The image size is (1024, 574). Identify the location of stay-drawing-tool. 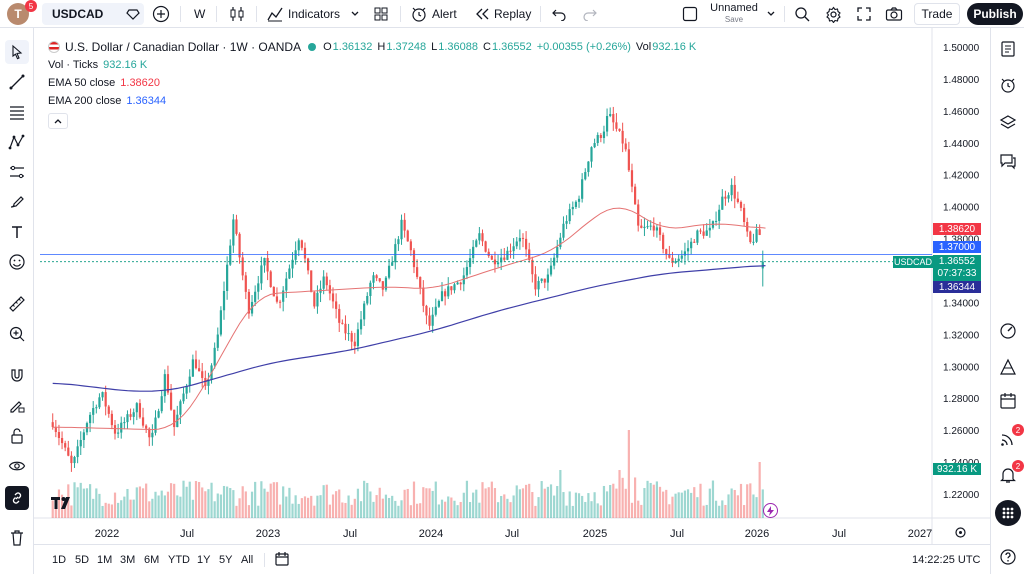
(17, 406).